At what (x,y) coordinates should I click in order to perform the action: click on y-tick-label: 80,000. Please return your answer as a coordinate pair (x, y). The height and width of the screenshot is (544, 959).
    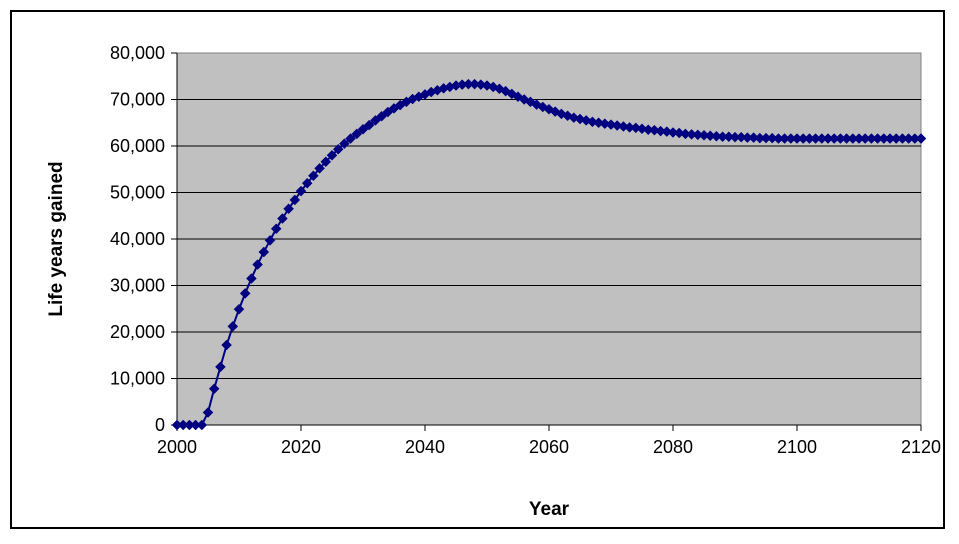
    Looking at the image, I should click on (137, 53).